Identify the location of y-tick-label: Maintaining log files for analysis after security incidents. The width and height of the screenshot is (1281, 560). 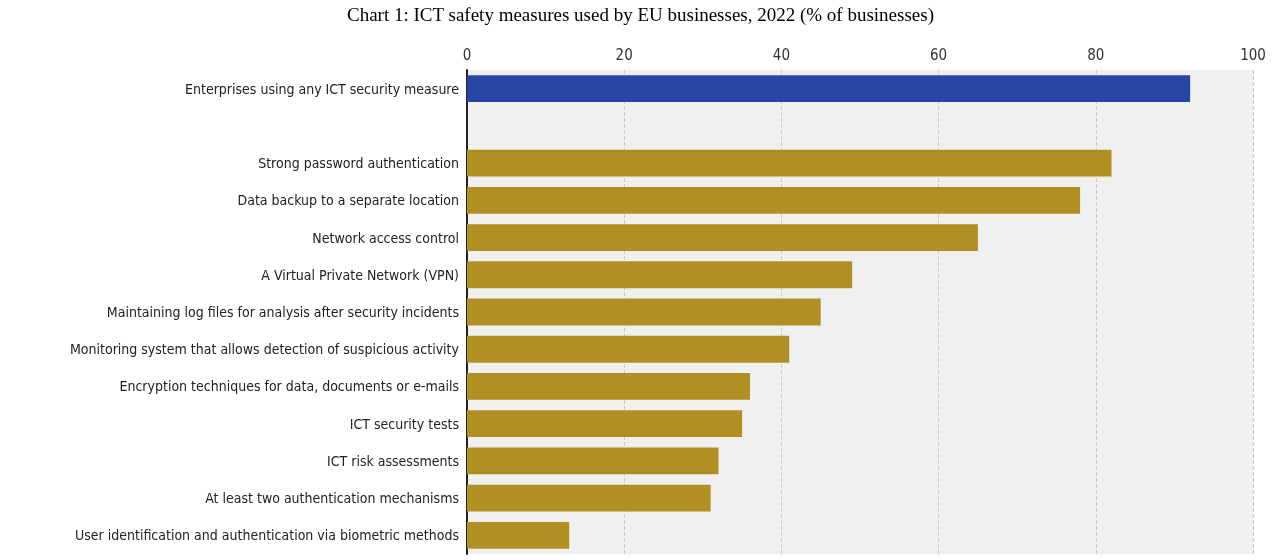
(282, 312).